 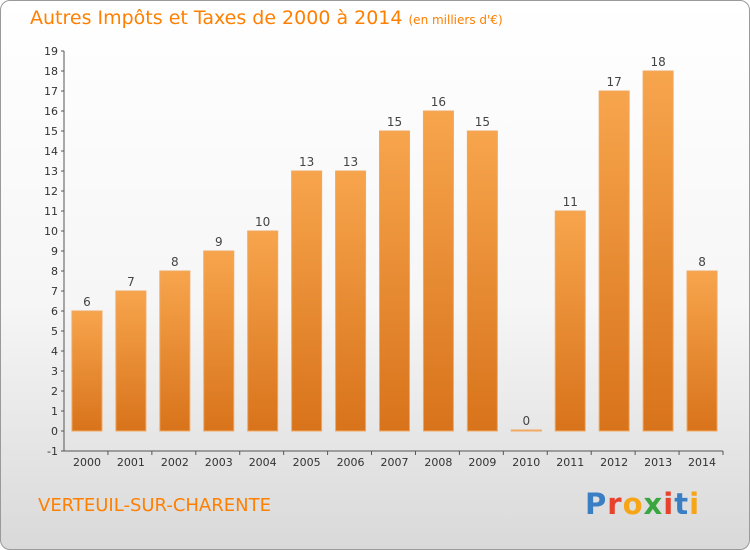 I want to click on logo-letter: o, so click(x=633, y=504).